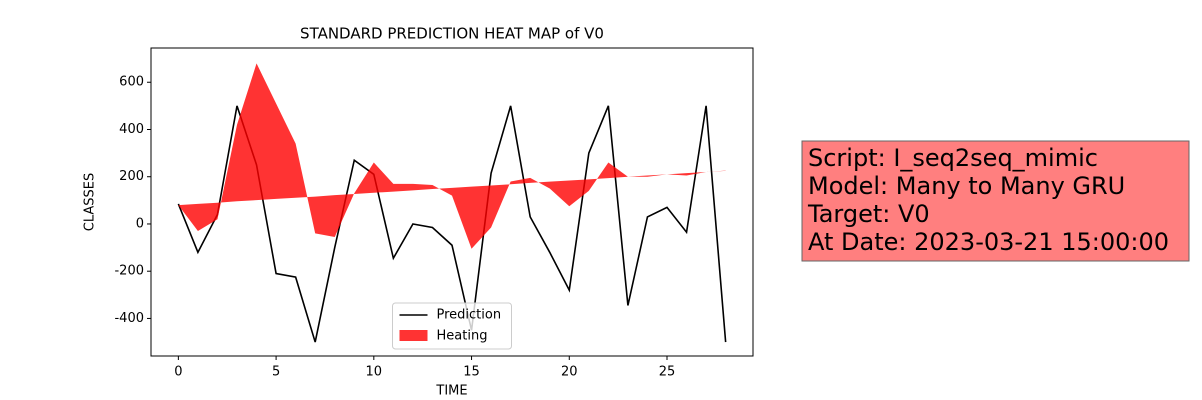  I want to click on annotation-line: Script: I_seq2seq_mimic, so click(953, 158).